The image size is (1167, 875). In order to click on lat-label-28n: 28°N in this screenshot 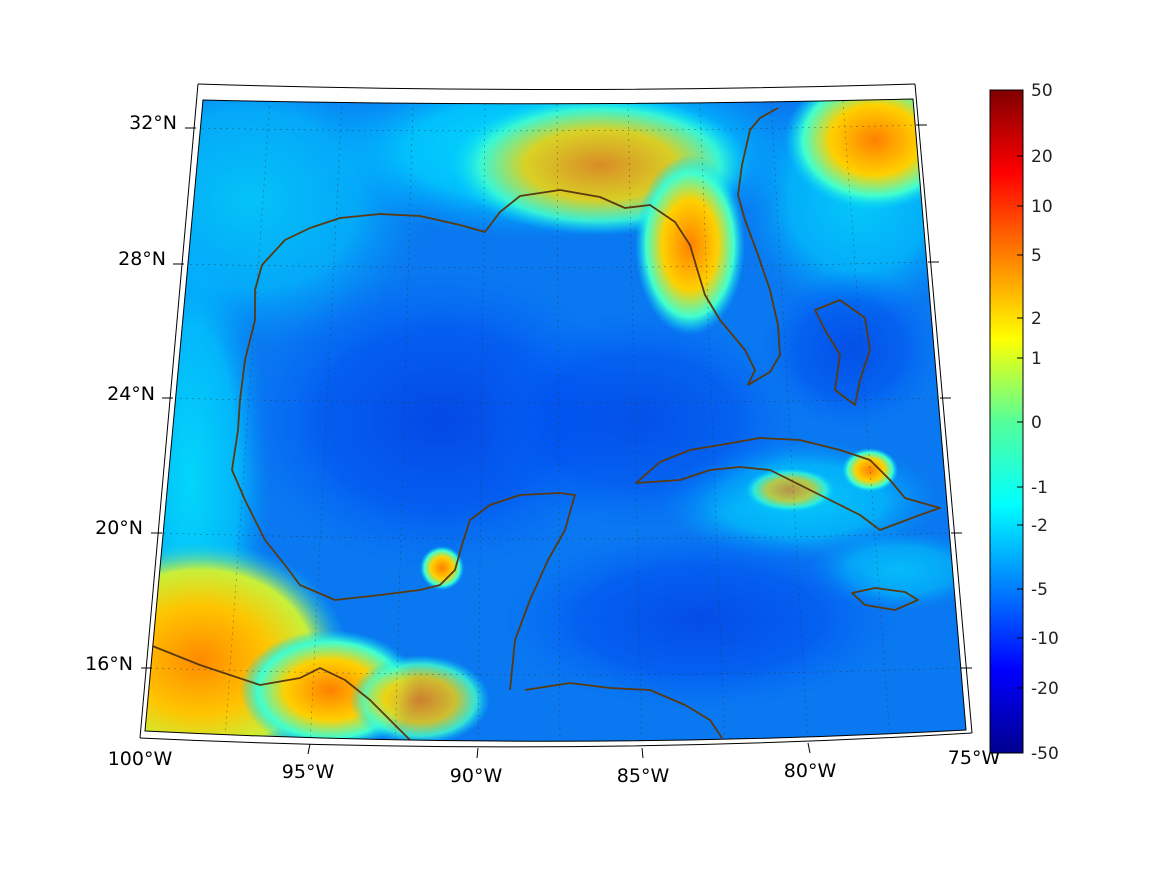, I will do `click(142, 259)`.